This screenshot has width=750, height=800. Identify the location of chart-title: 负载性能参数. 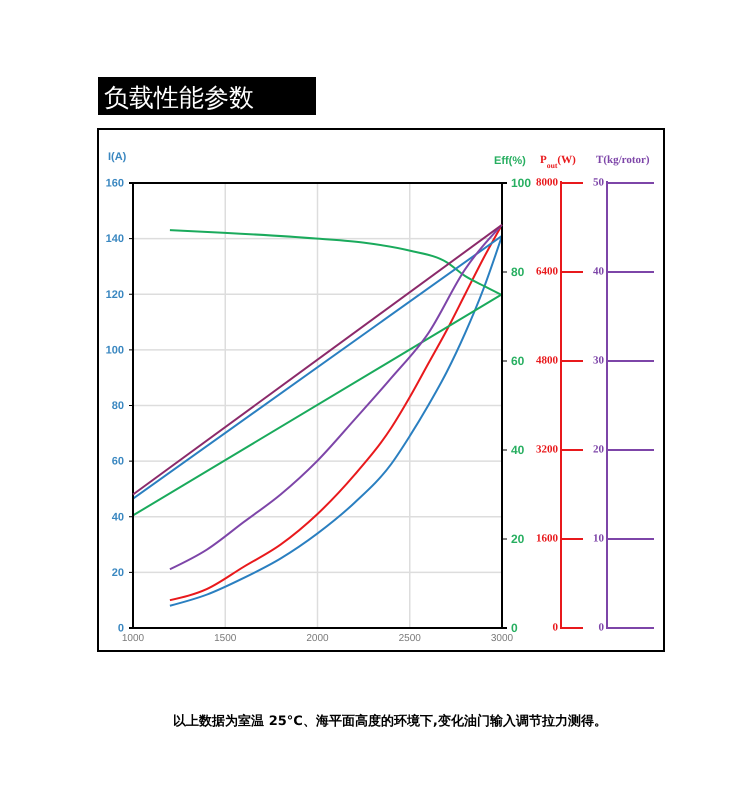
(179, 97).